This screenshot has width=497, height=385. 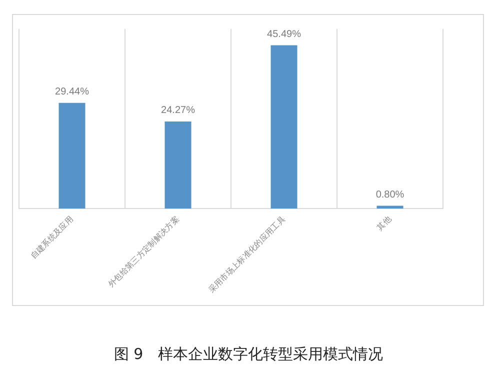 I want to click on x-tick-label: 自建系统及应用, so click(x=51, y=237).